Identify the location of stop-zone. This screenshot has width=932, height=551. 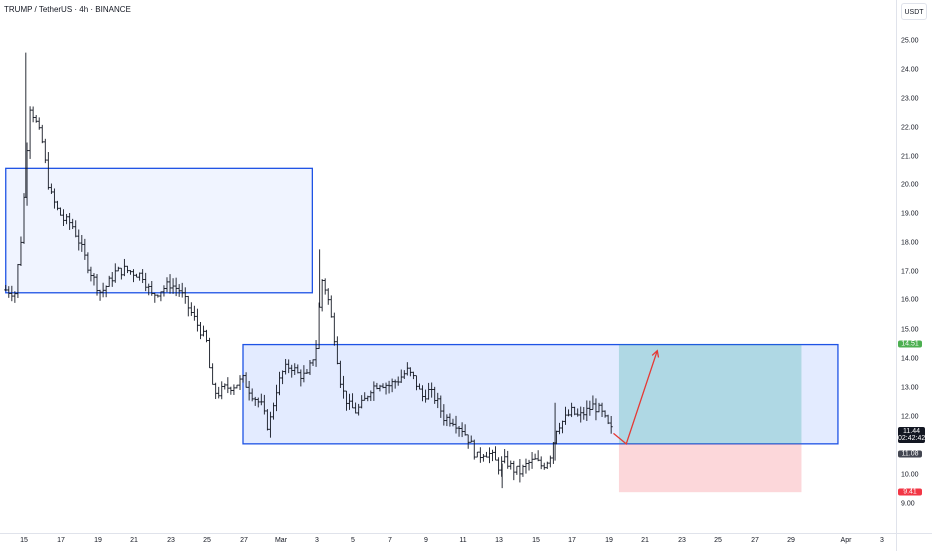
(710, 468).